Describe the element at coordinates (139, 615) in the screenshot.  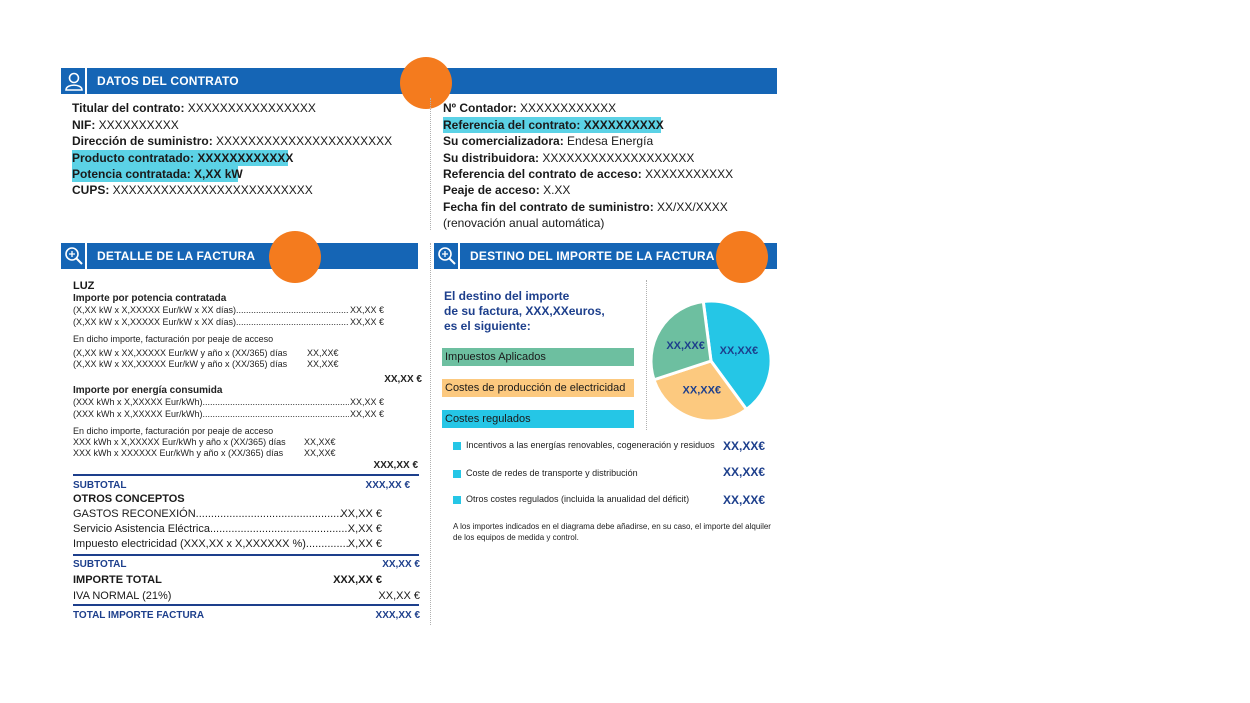
I see `total-label: TOTAL IMPORTE FACTURA` at that location.